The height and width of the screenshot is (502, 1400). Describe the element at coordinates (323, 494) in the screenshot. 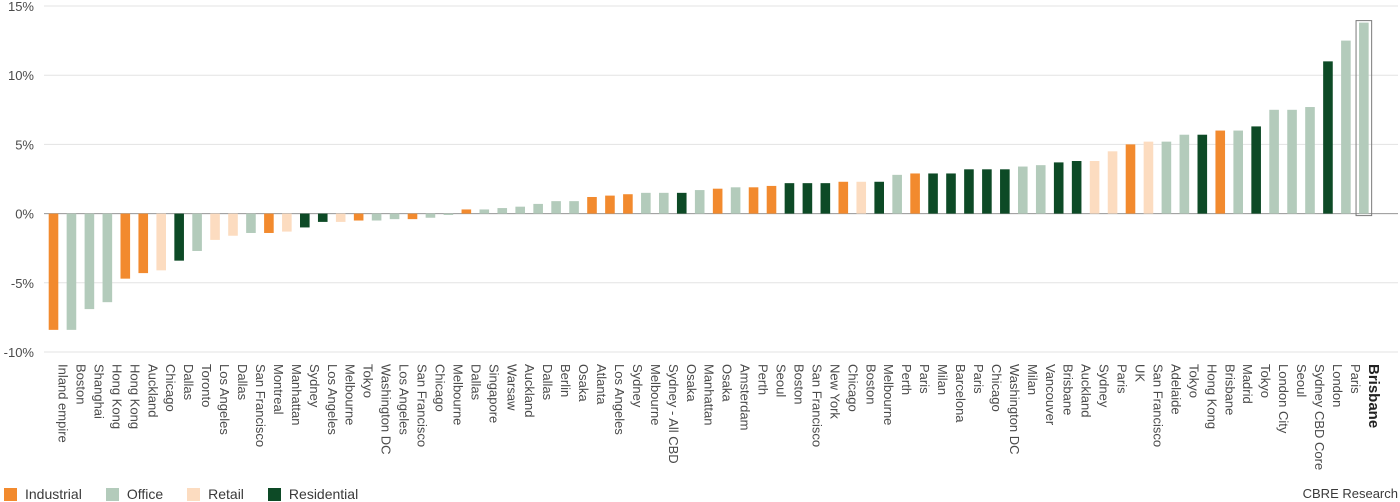

I see `legend-label-residential: Residential` at that location.